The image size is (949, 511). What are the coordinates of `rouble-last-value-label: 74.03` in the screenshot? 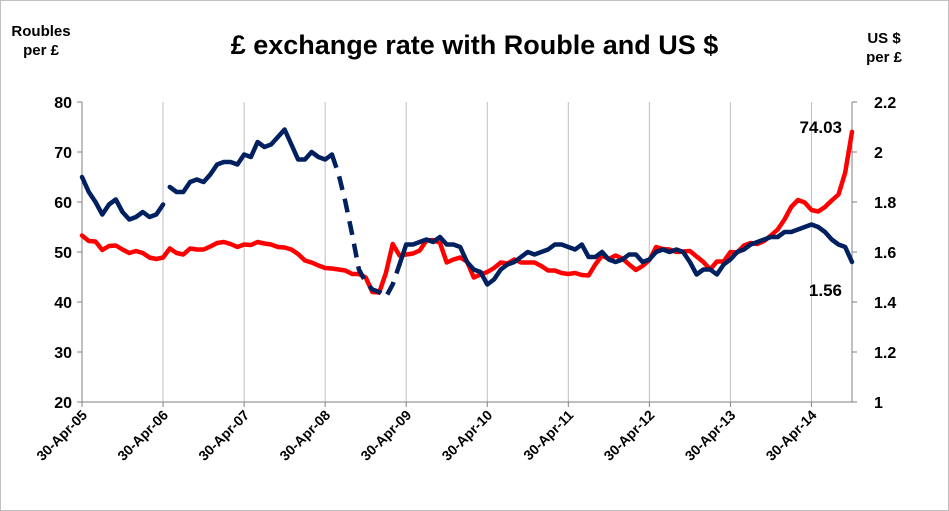 It's located at (820, 127).